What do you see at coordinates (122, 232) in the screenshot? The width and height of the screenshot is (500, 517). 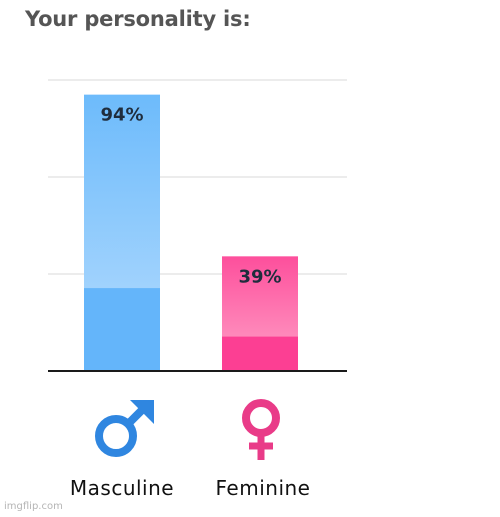 I see `bar-masculine` at bounding box center [122, 232].